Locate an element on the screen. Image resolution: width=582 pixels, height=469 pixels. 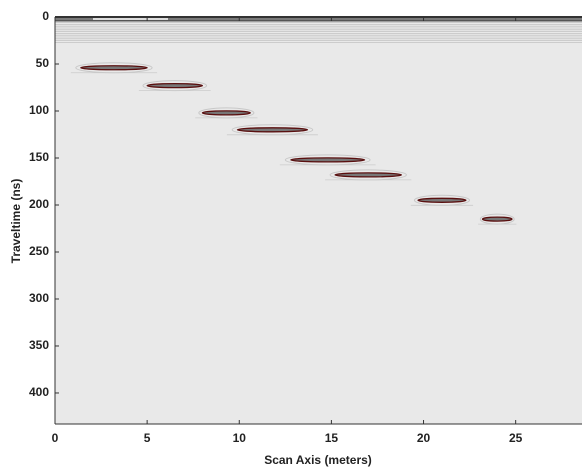
direct-wave-highlight is located at coordinates (130, 18).